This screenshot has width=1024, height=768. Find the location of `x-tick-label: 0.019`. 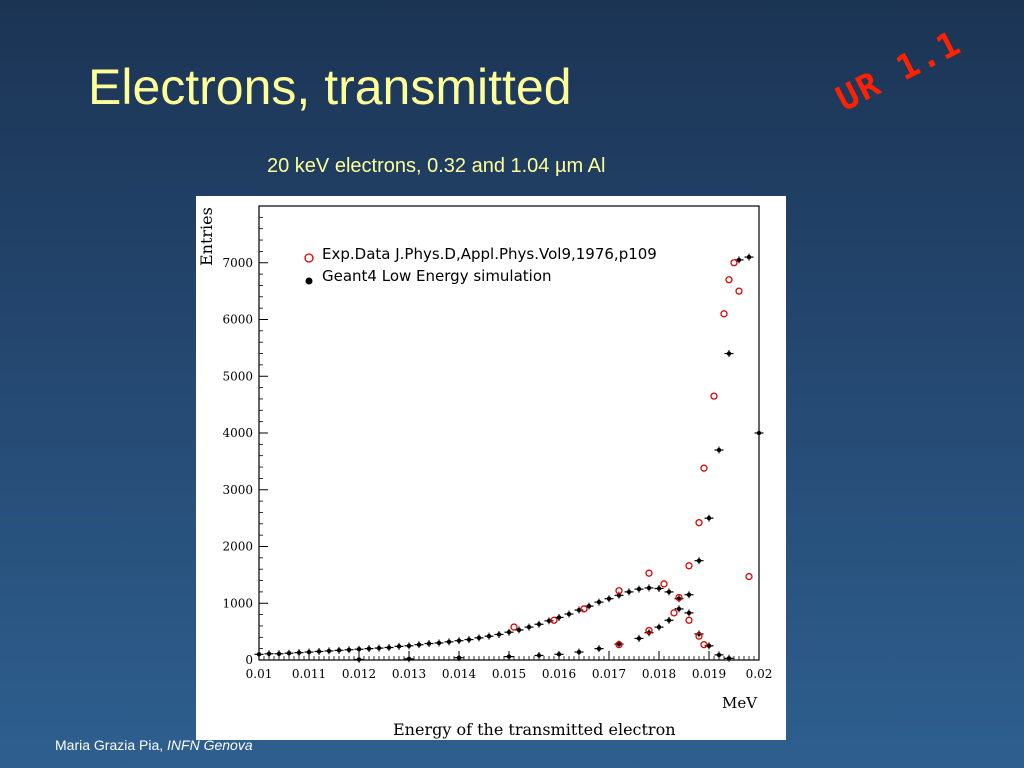

x-tick-label: 0.019 is located at coordinates (709, 674).